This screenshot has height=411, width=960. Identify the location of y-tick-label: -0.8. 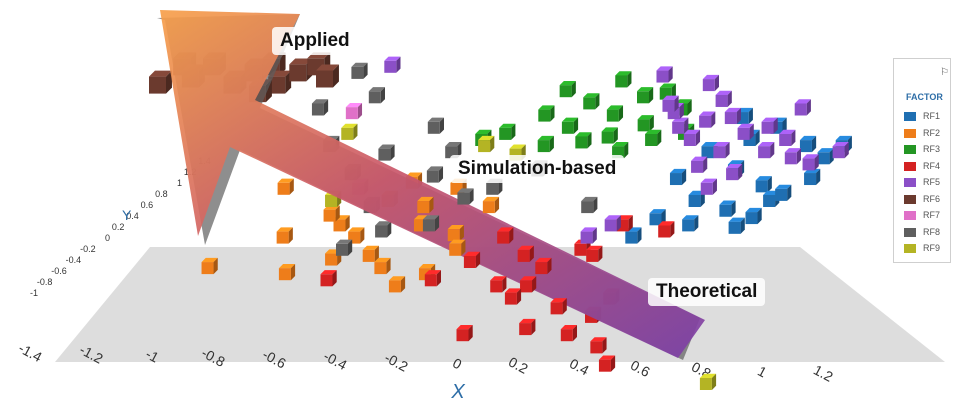
(45, 282).